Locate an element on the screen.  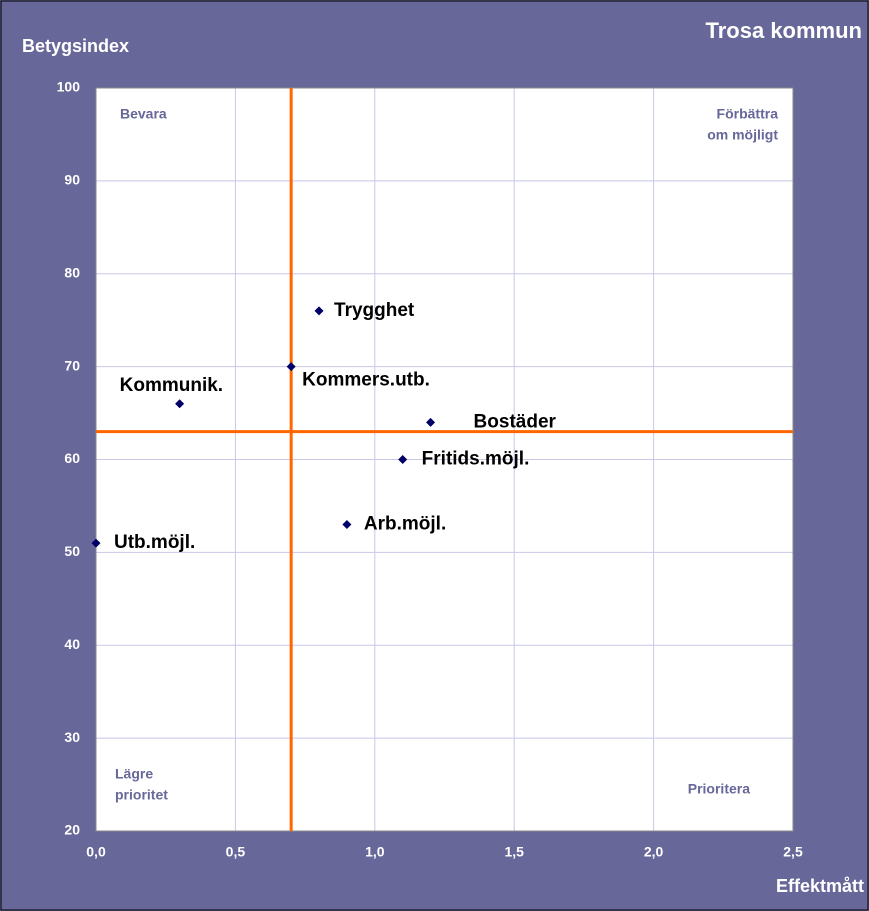
point-label: Trygghet is located at coordinates (374, 310).